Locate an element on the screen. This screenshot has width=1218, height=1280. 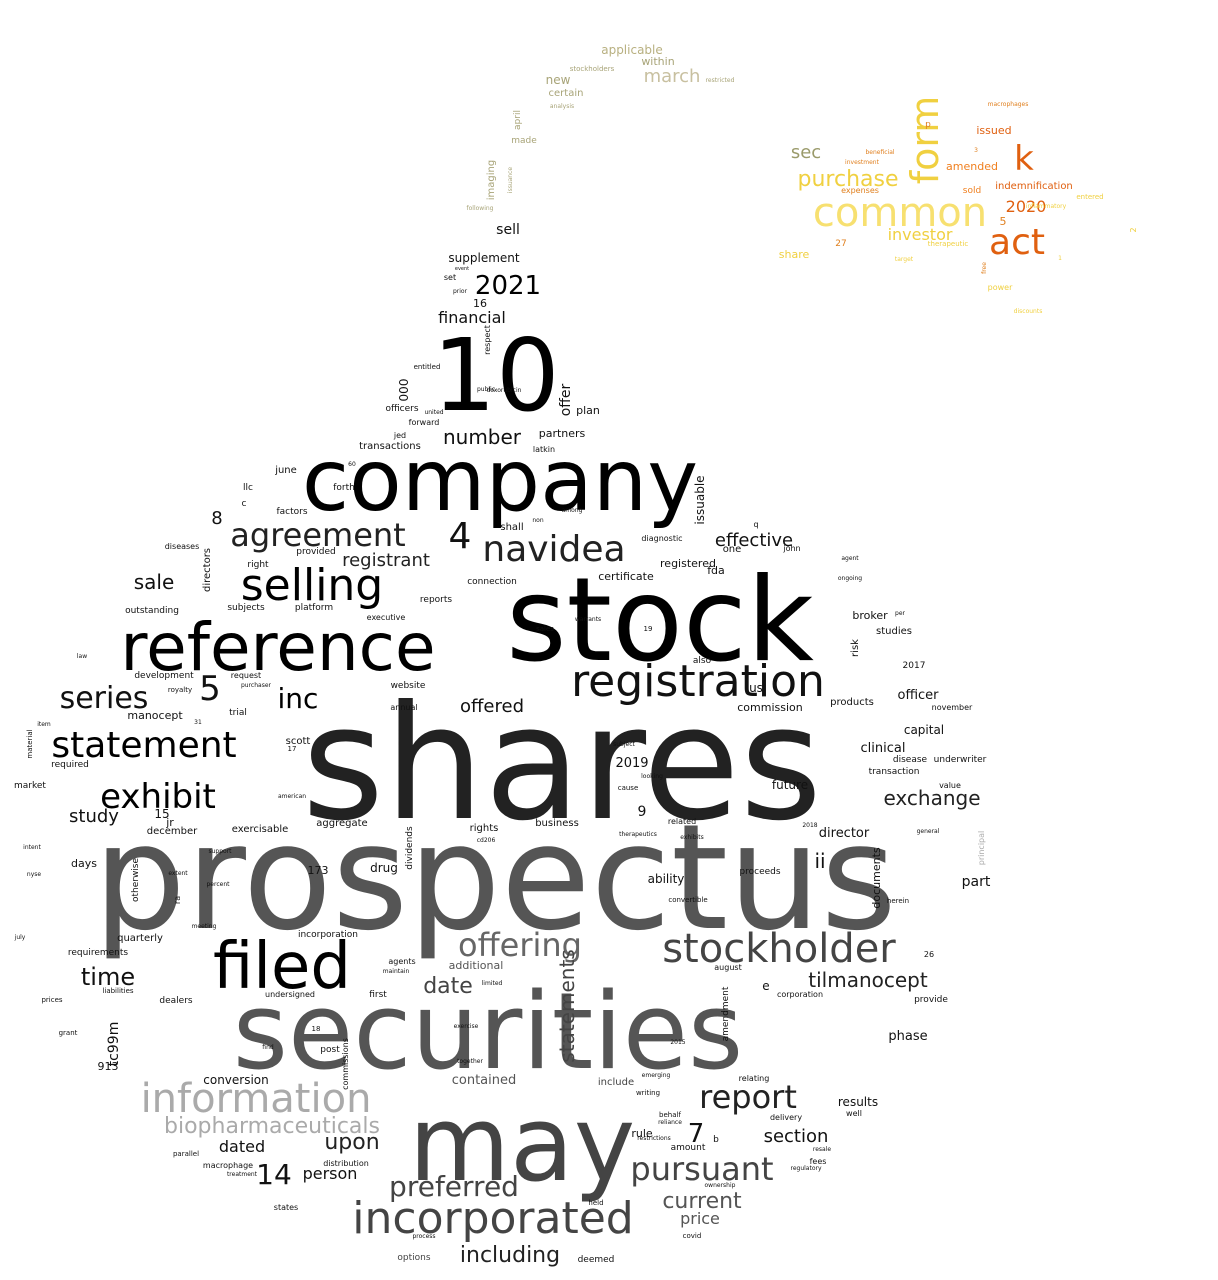
word: cause is located at coordinates (628, 788).